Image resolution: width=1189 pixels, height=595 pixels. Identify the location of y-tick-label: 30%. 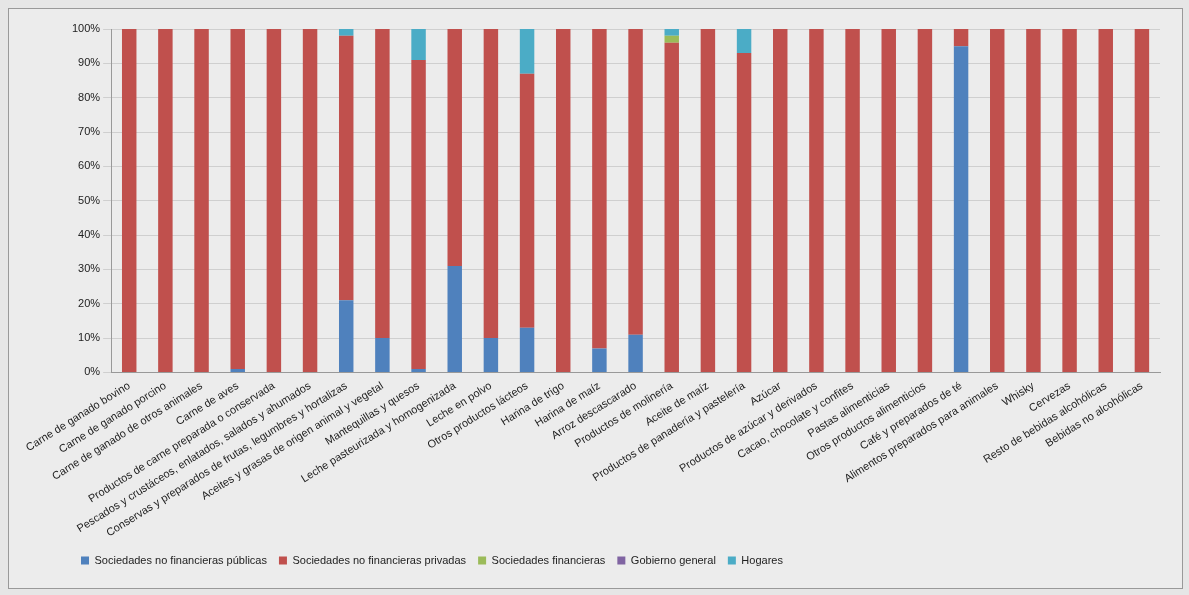
(89, 268).